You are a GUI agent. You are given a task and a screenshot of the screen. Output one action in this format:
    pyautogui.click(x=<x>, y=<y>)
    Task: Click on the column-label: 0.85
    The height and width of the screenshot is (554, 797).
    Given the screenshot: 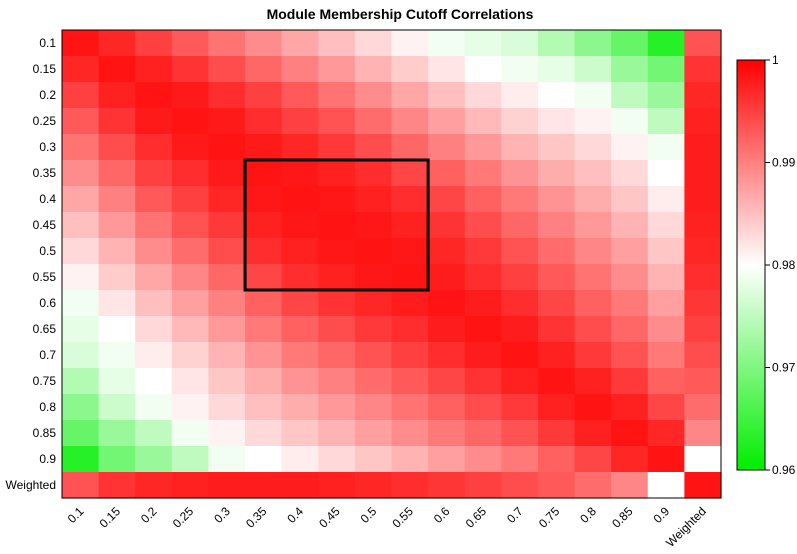 What is the action you would take?
    pyautogui.click(x=622, y=517)
    